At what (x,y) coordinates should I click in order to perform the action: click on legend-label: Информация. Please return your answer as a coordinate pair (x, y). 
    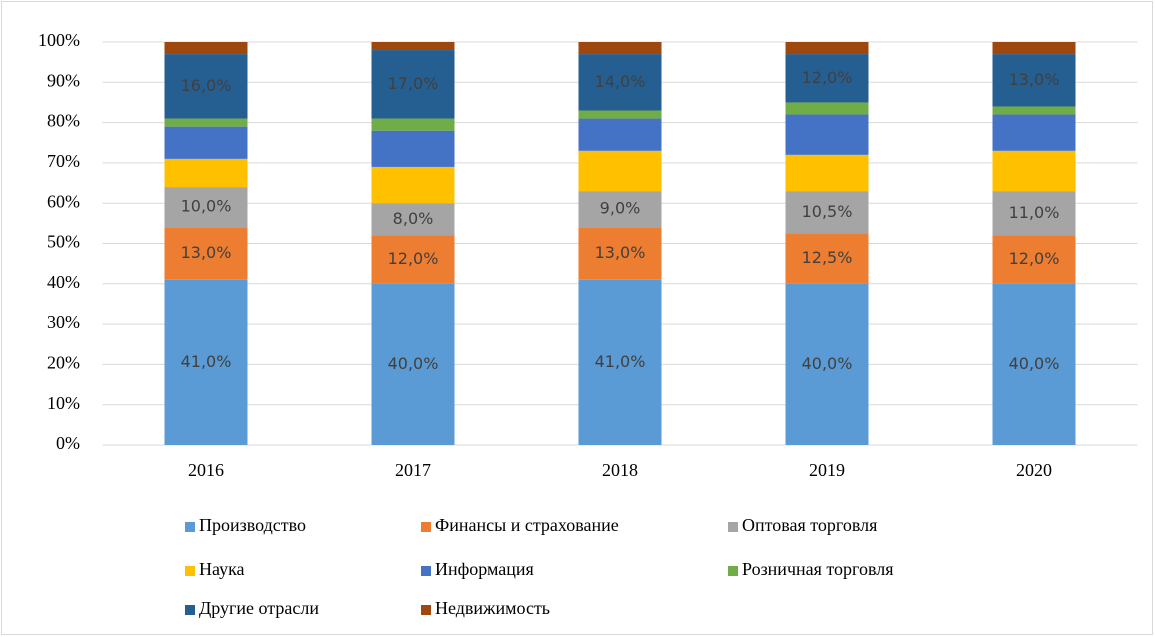
    Looking at the image, I should click on (484, 569).